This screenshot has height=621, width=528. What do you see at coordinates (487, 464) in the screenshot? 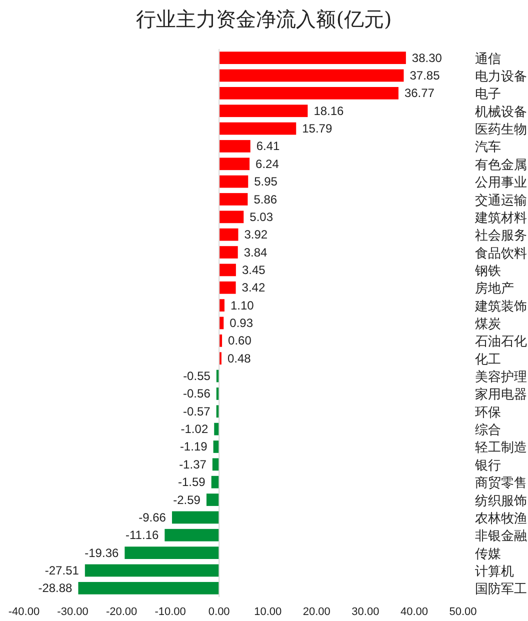
I see `y-tick-label: 银行` at bounding box center [487, 464].